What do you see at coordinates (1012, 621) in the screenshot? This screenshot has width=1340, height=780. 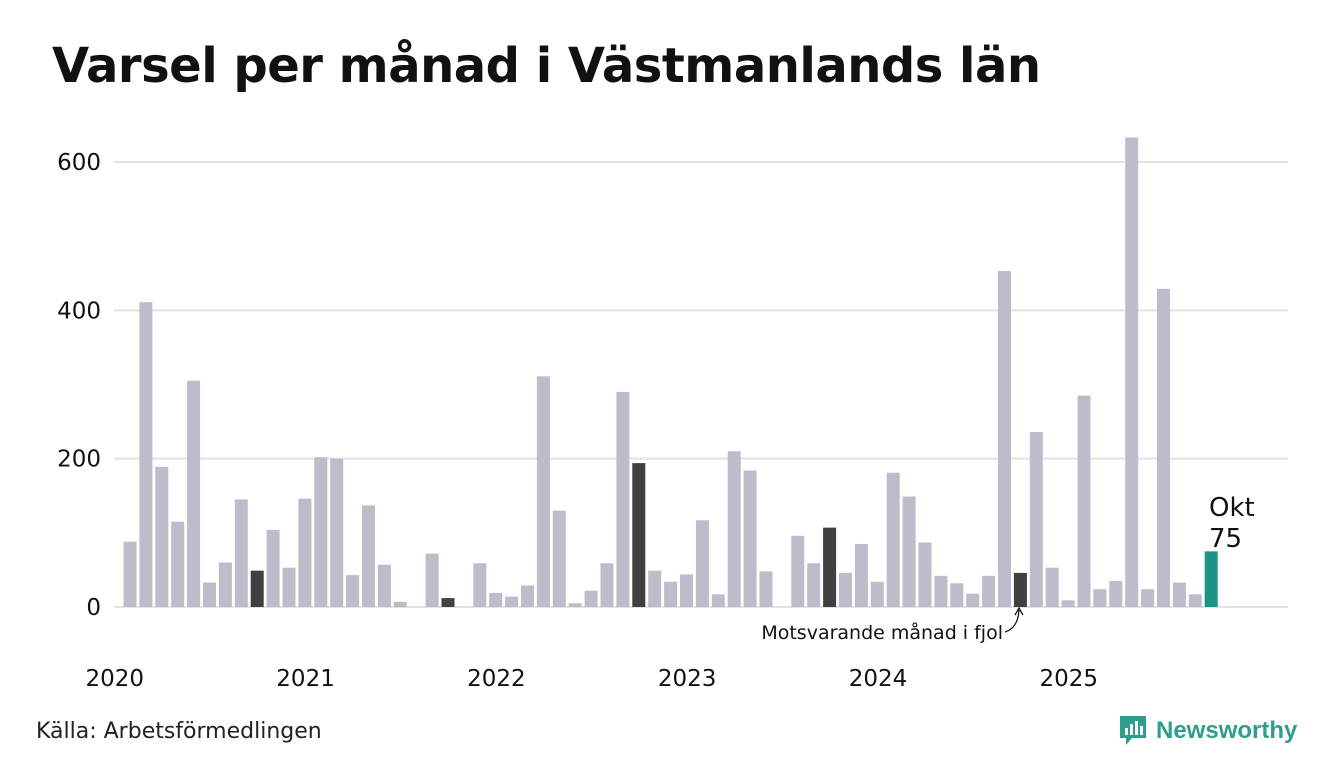 I see `annotation-arrow` at bounding box center [1012, 621].